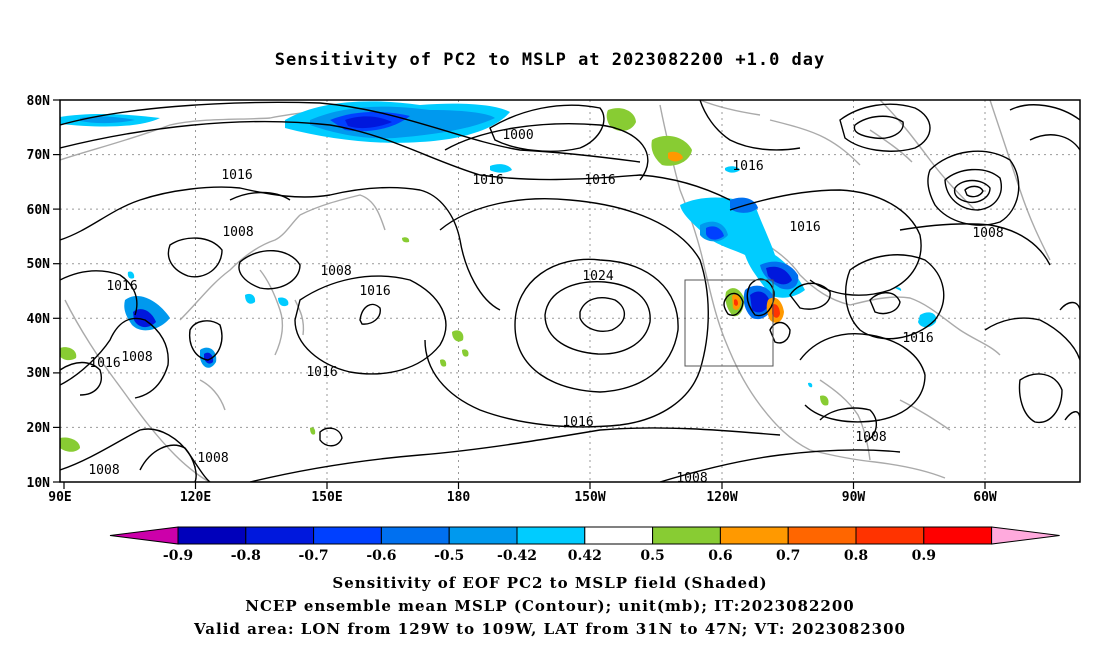 This screenshot has height=650, width=1100. What do you see at coordinates (924, 556) in the screenshot?
I see `colorbar-tick-label: 0.9` at bounding box center [924, 556].